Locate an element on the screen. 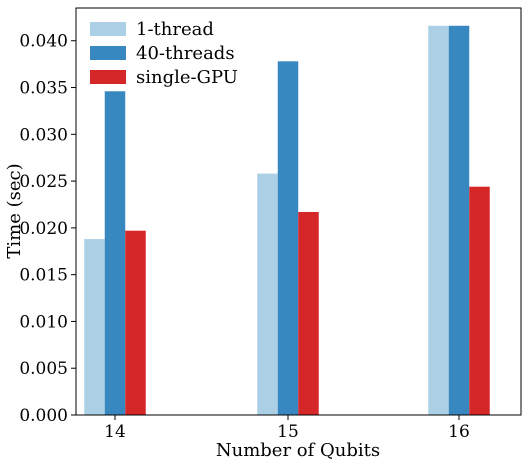  x-tick-label: 14 is located at coordinates (115, 432).